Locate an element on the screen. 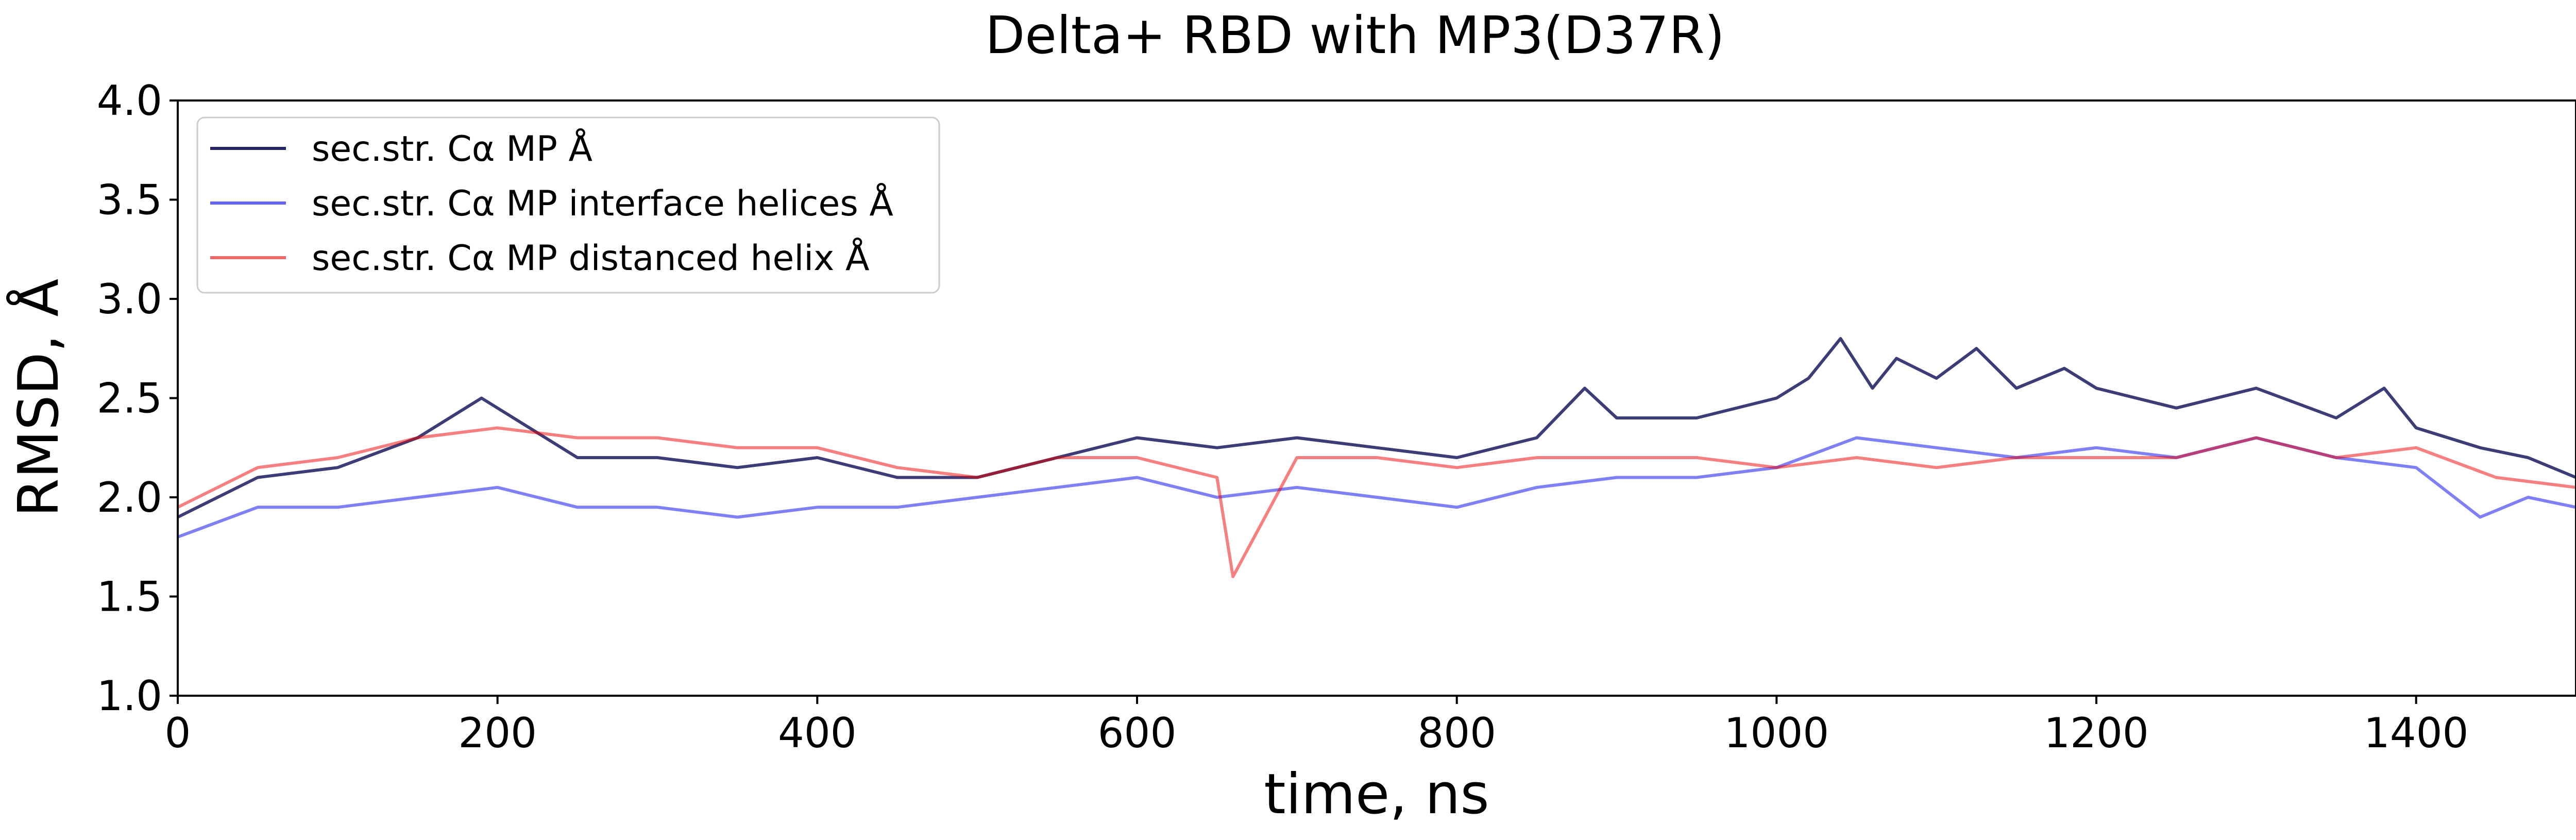 Image resolution: width=2576 pixels, height=840 pixels. x-tick-label: 600 is located at coordinates (1138, 733).